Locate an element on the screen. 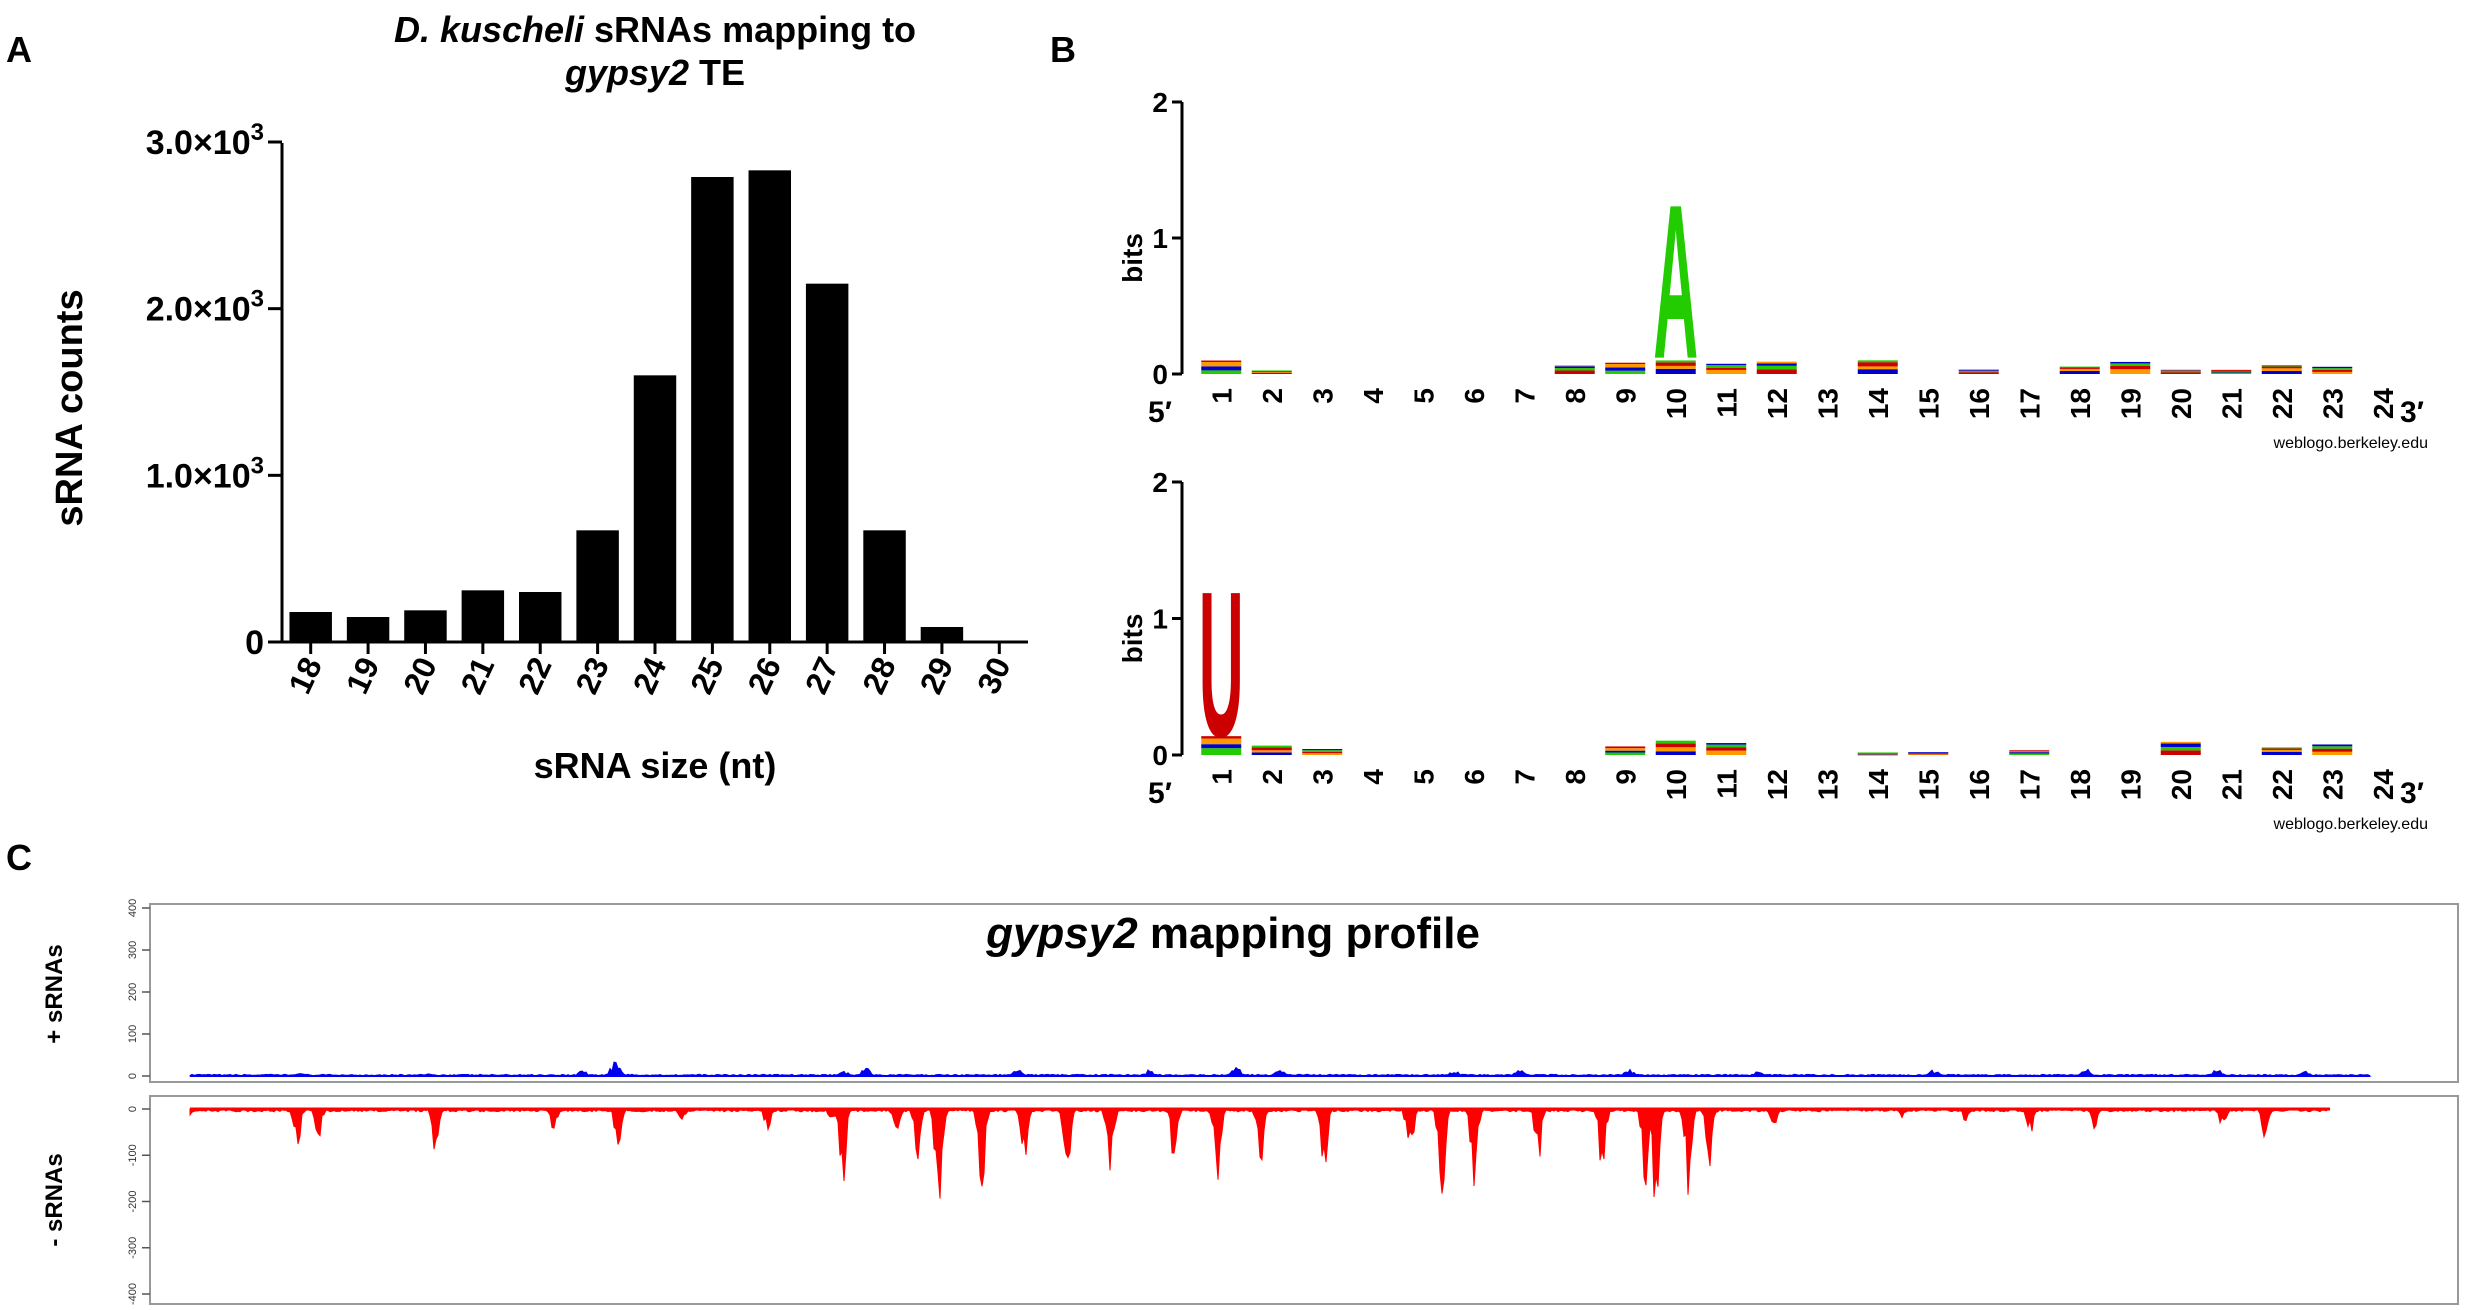 The height and width of the screenshot is (1310, 2467). minus-y-tick-label: -300 is located at coordinates (133, 1248).